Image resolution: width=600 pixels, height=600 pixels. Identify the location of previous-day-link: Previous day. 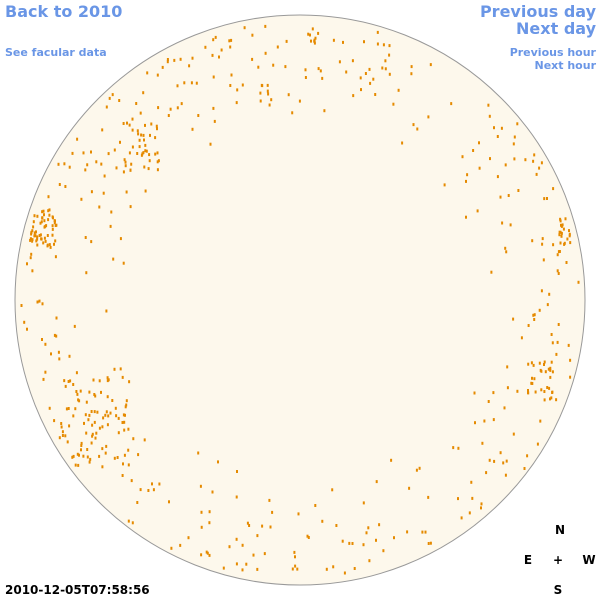
(538, 11).